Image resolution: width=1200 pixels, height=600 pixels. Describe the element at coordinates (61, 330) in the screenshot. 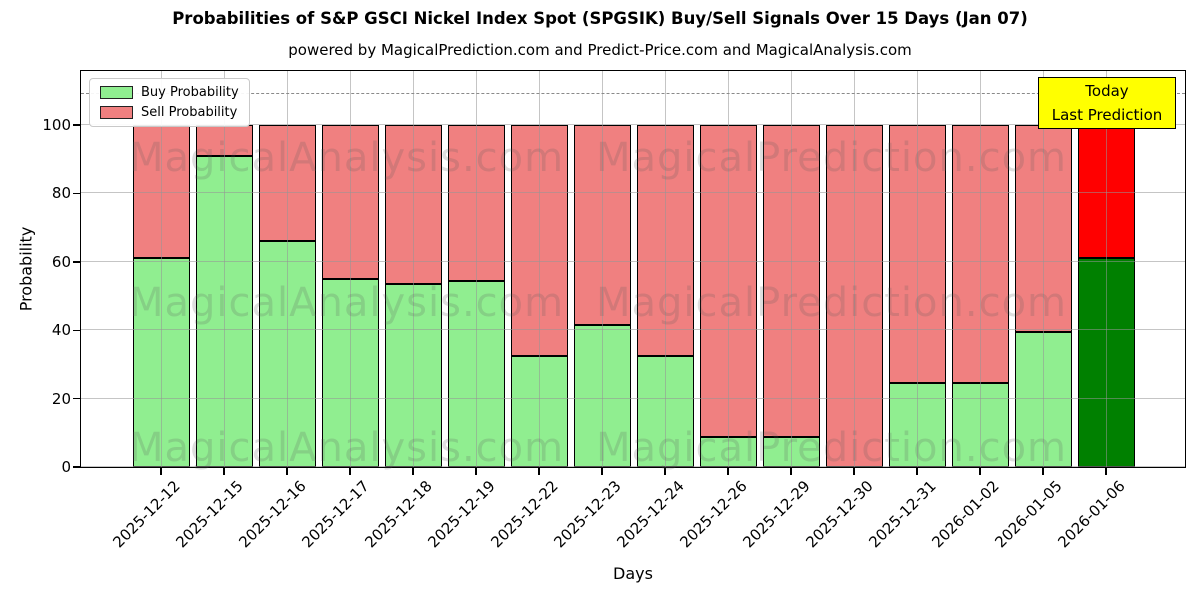

I see `y-tick-label: 40` at that location.